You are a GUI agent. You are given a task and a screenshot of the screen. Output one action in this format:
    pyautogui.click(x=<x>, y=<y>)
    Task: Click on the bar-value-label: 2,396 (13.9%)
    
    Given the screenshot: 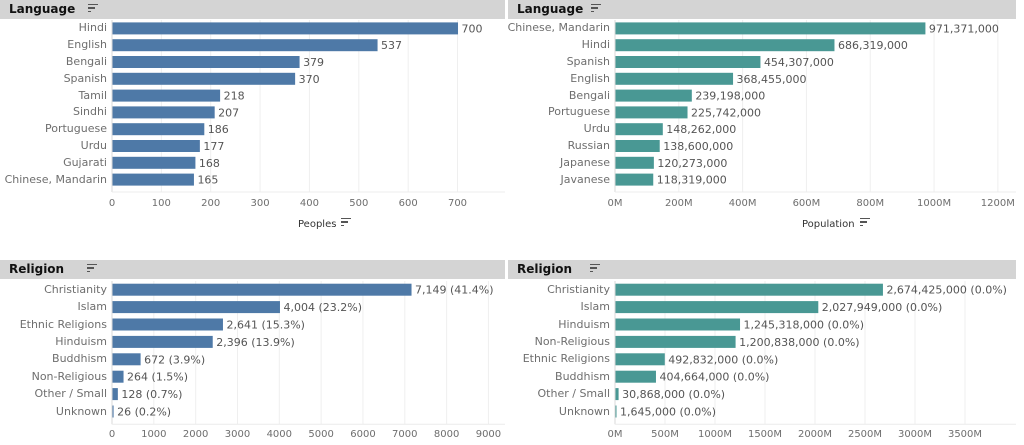 What is the action you would take?
    pyautogui.click(x=255, y=342)
    